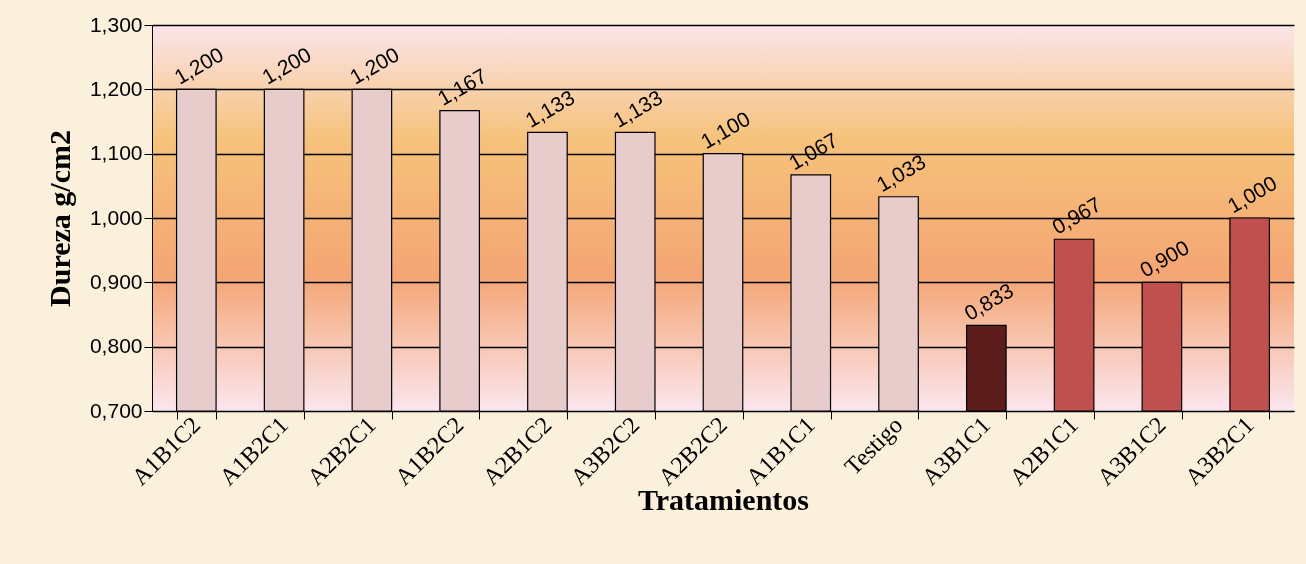 This screenshot has width=1306, height=564. What do you see at coordinates (116, 346) in the screenshot?
I see `y-tick-label: 0,800` at bounding box center [116, 346].